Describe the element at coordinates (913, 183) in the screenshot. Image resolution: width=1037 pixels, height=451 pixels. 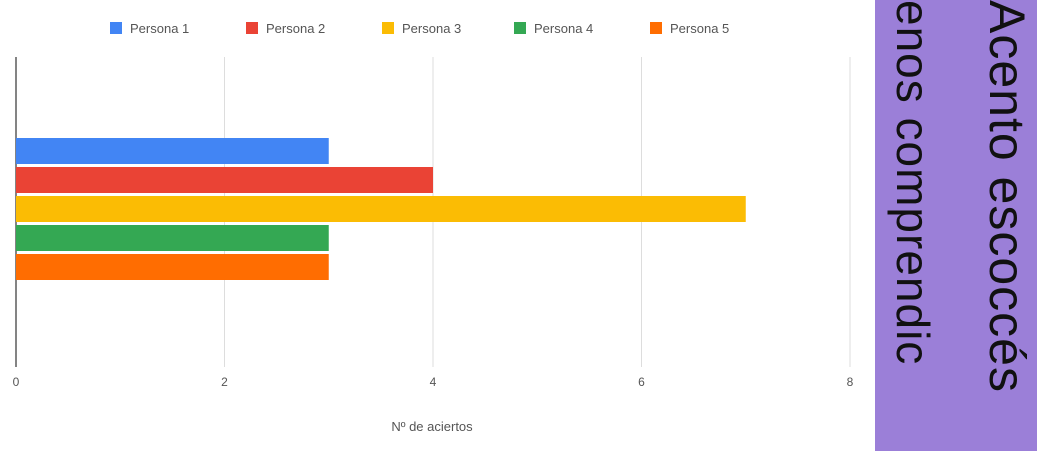
I see `side-text-line-2: enos comprendic` at that location.